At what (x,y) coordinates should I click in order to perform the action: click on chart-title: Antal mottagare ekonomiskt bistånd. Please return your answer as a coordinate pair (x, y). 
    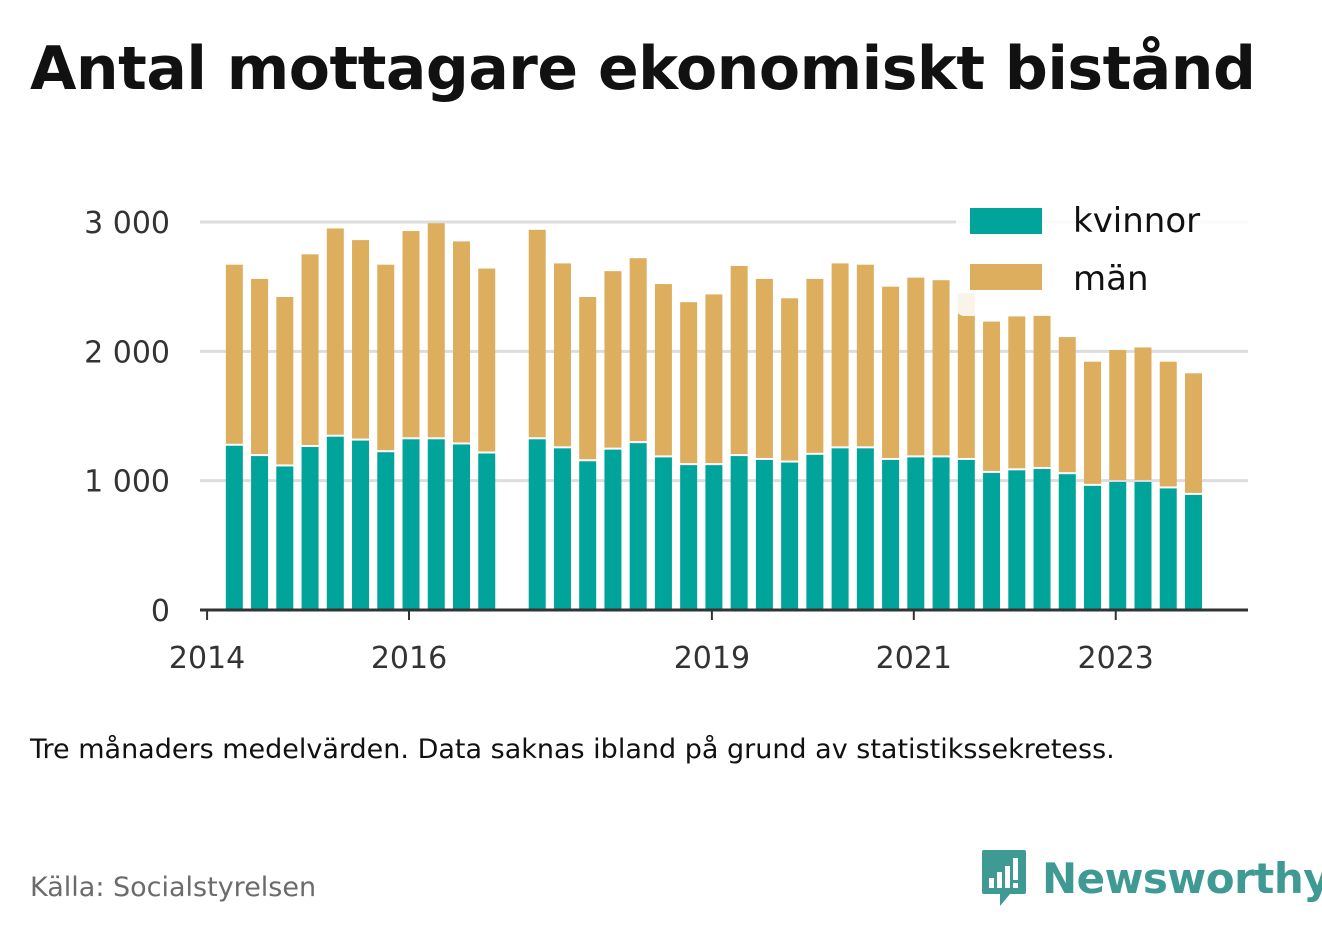
    Looking at the image, I should click on (643, 69).